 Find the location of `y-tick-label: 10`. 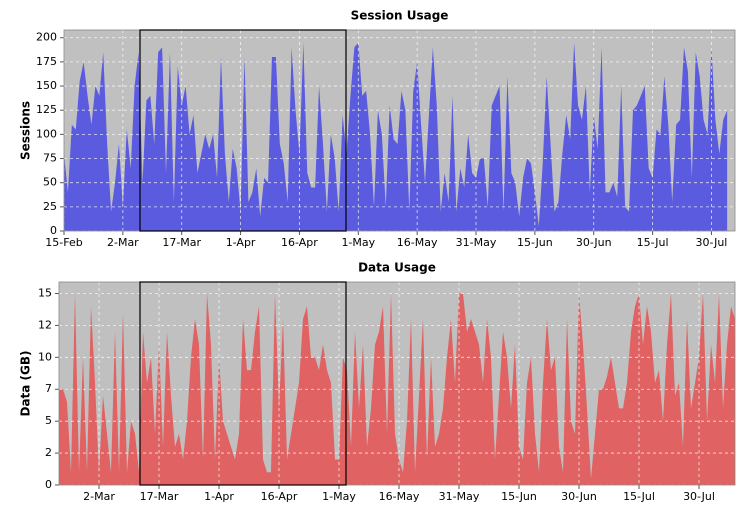

y-tick-label: 10 is located at coordinates (45, 356).